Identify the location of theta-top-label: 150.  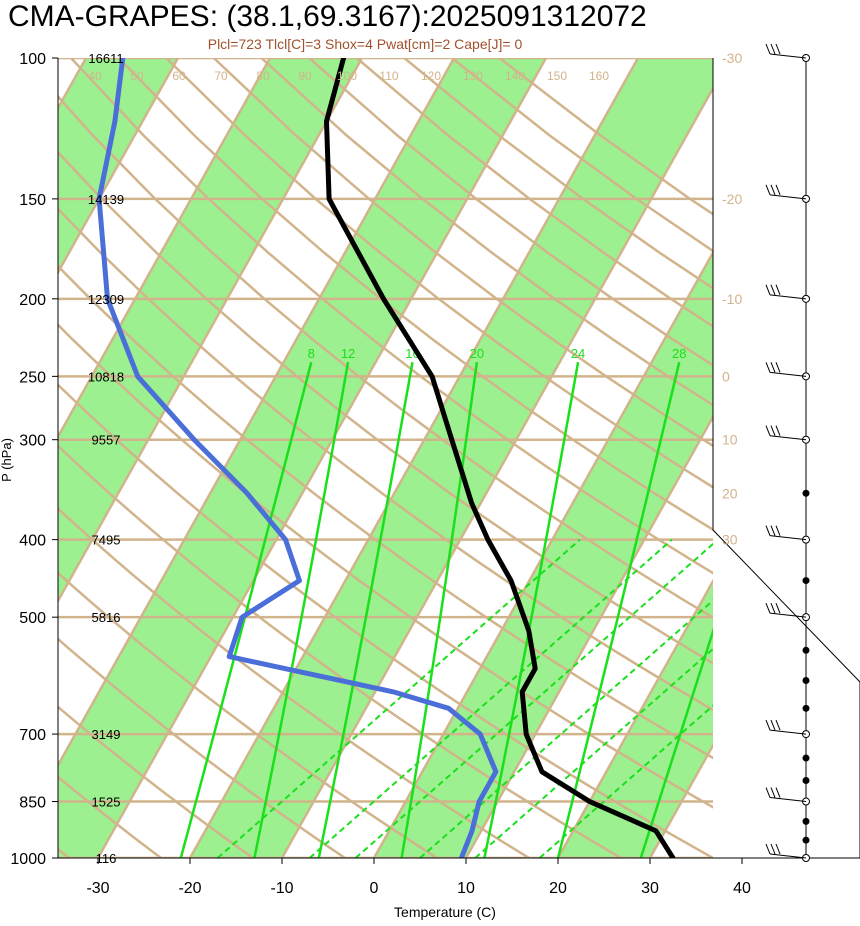
(557, 76).